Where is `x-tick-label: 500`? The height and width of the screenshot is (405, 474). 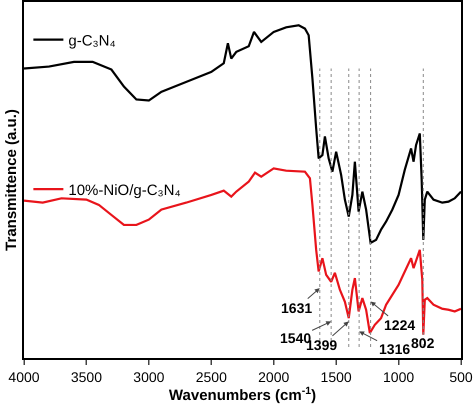
x-tick-label: 500 is located at coordinates (461, 376).